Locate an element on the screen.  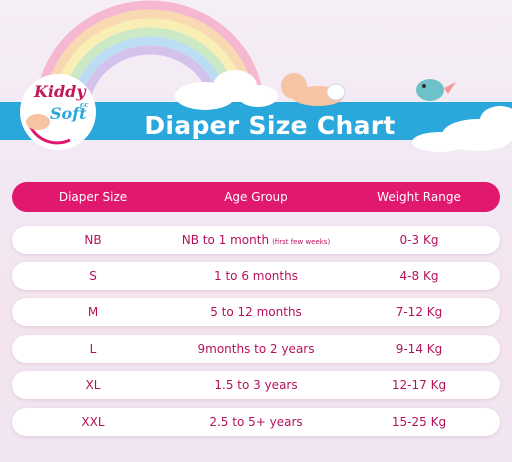
age-cell: 1 to 6 months is located at coordinates (256, 276).